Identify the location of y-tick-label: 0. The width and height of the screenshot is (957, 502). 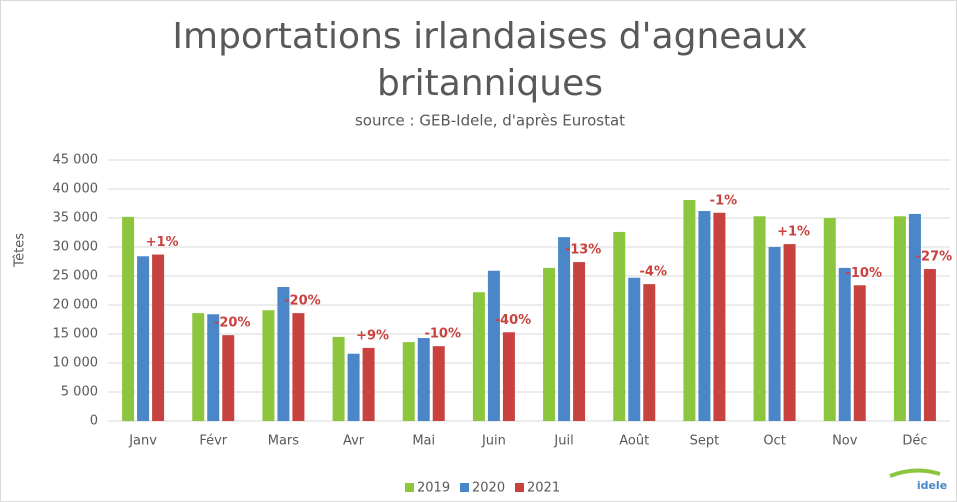
(94, 421).